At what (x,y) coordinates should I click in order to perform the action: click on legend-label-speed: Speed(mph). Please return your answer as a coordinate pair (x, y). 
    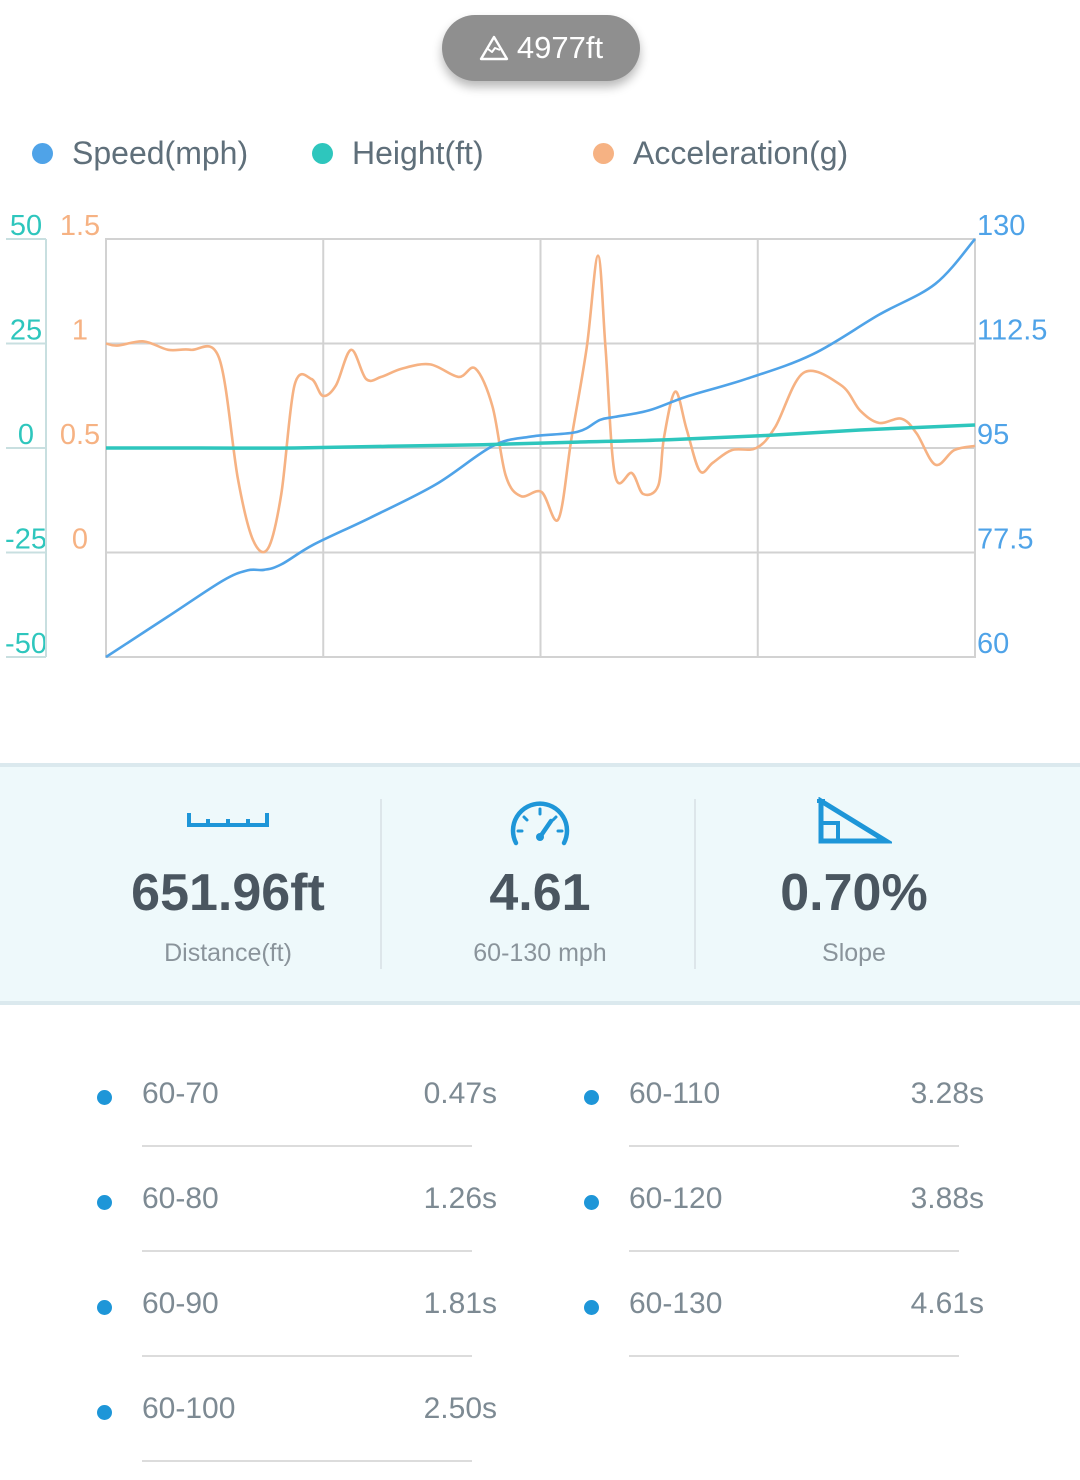
    Looking at the image, I should click on (160, 152).